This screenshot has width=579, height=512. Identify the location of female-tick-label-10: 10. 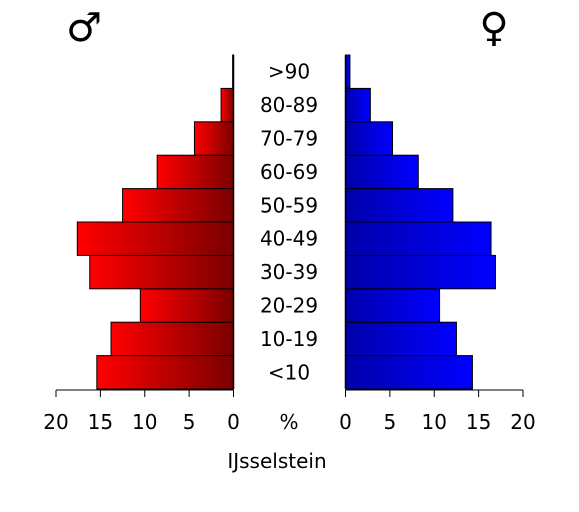
(434, 422).